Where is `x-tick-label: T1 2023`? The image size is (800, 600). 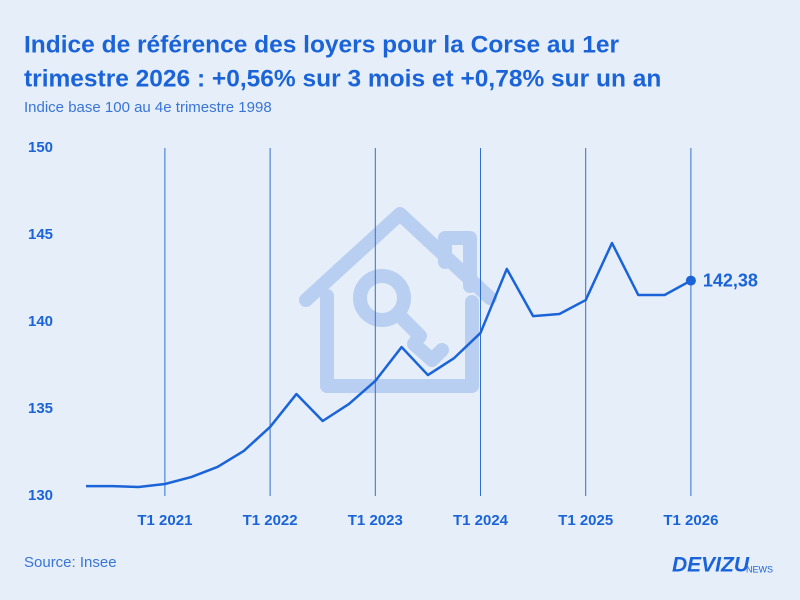 x-tick-label: T1 2023 is located at coordinates (375, 520).